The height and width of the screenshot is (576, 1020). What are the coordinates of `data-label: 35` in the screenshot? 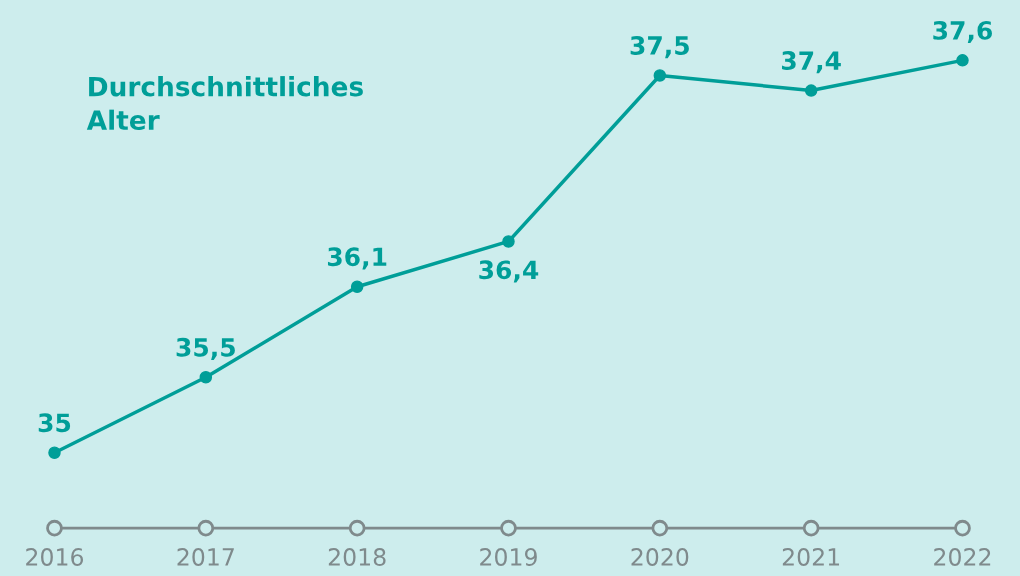 It's located at (54, 423).